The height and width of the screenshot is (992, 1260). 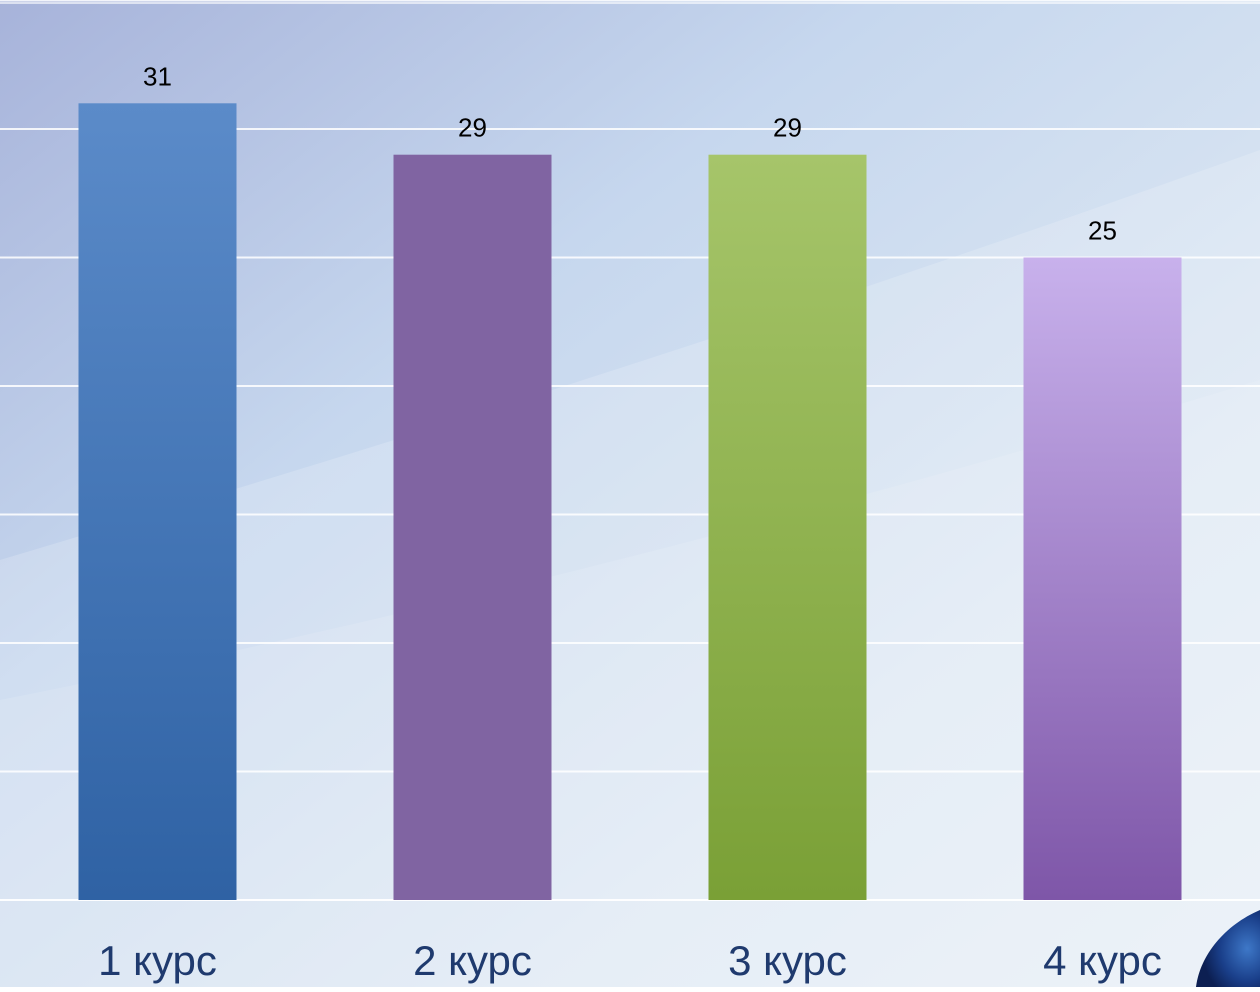 What do you see at coordinates (630, 153) in the screenshot?
I see `data-labels: 31 29 29 25` at bounding box center [630, 153].